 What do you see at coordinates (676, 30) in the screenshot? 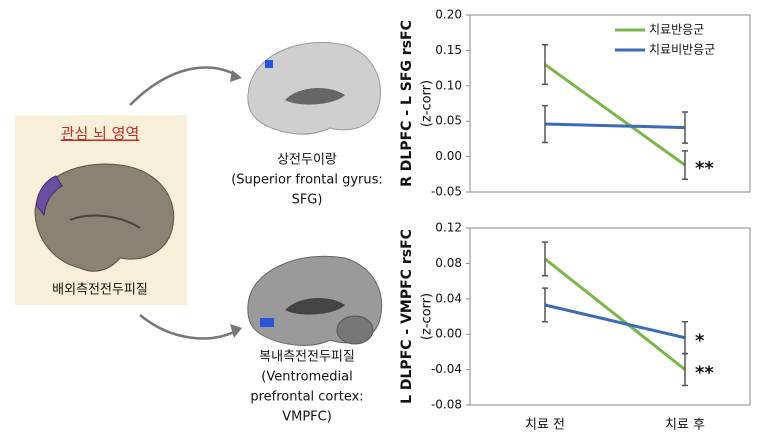
I see `legend-label: 치료반응군` at bounding box center [676, 30].